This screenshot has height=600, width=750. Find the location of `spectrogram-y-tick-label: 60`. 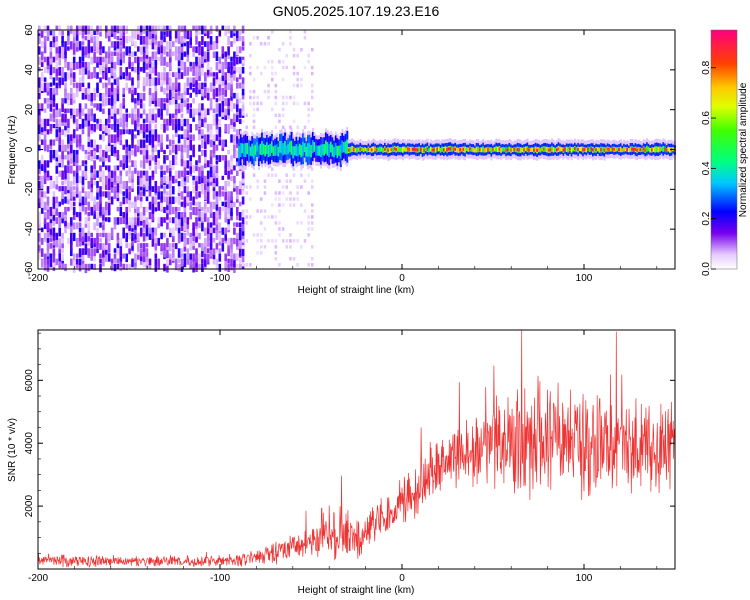

spectrogram-y-tick-label: 60 is located at coordinates (29, 30).